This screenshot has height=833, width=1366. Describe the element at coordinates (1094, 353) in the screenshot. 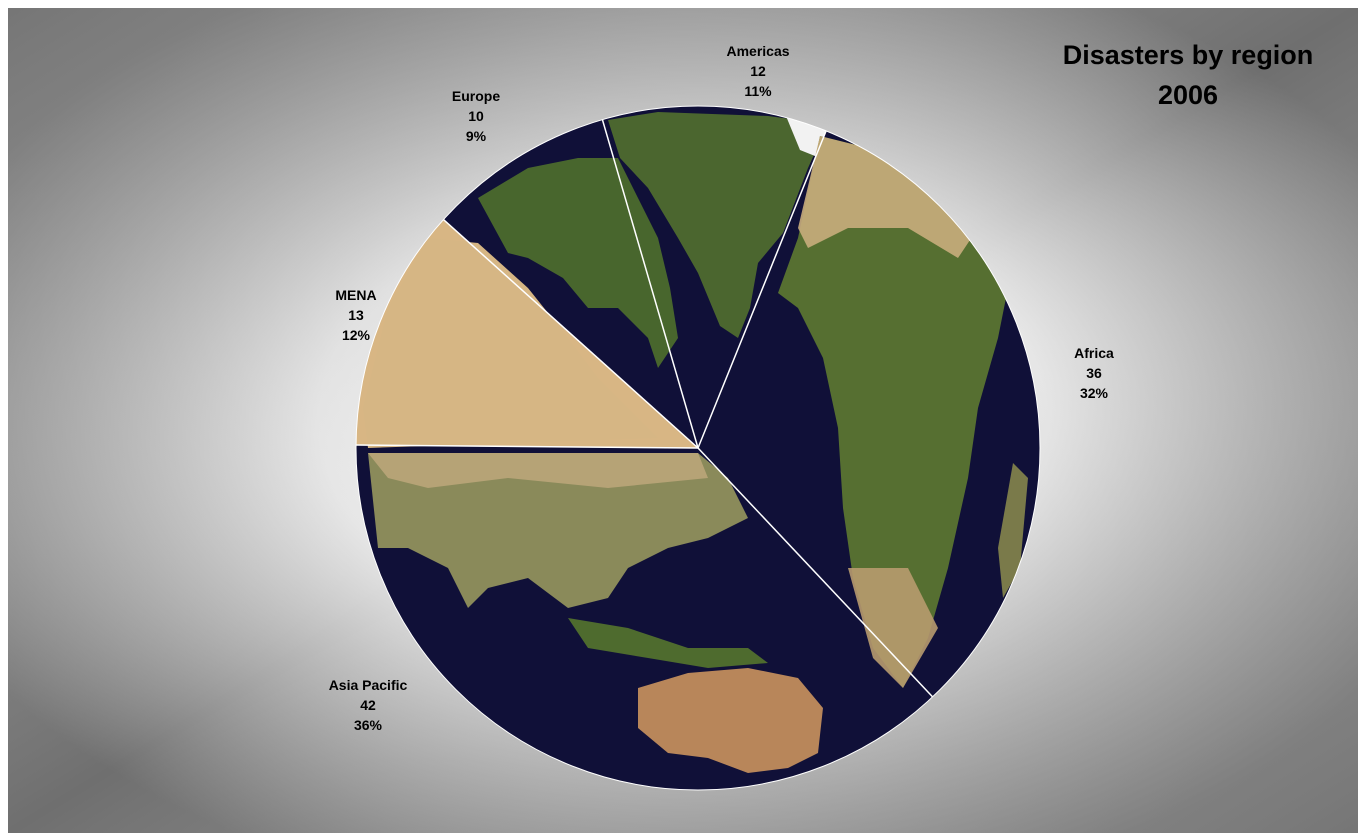

I see `slice-name: Africa` at that location.